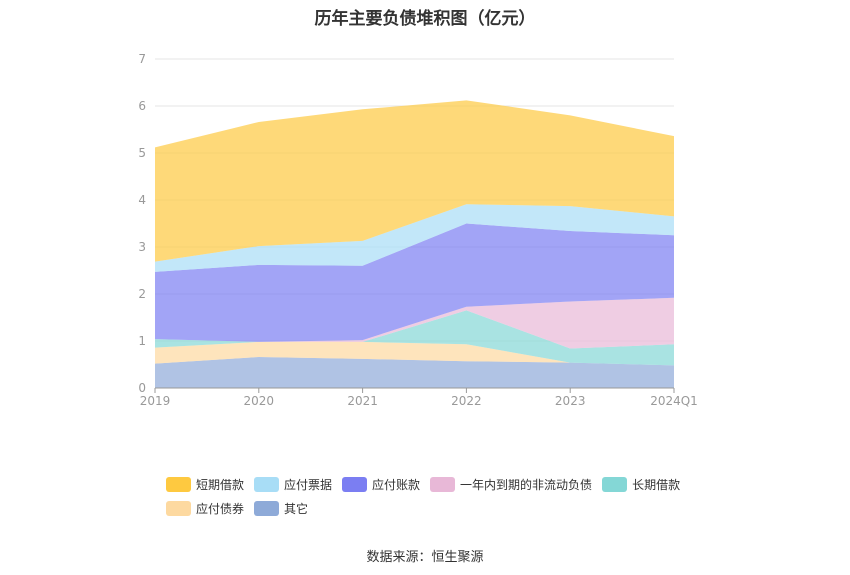 The height and width of the screenshot is (575, 850). I want to click on legend-label: 长期借款, so click(656, 484).